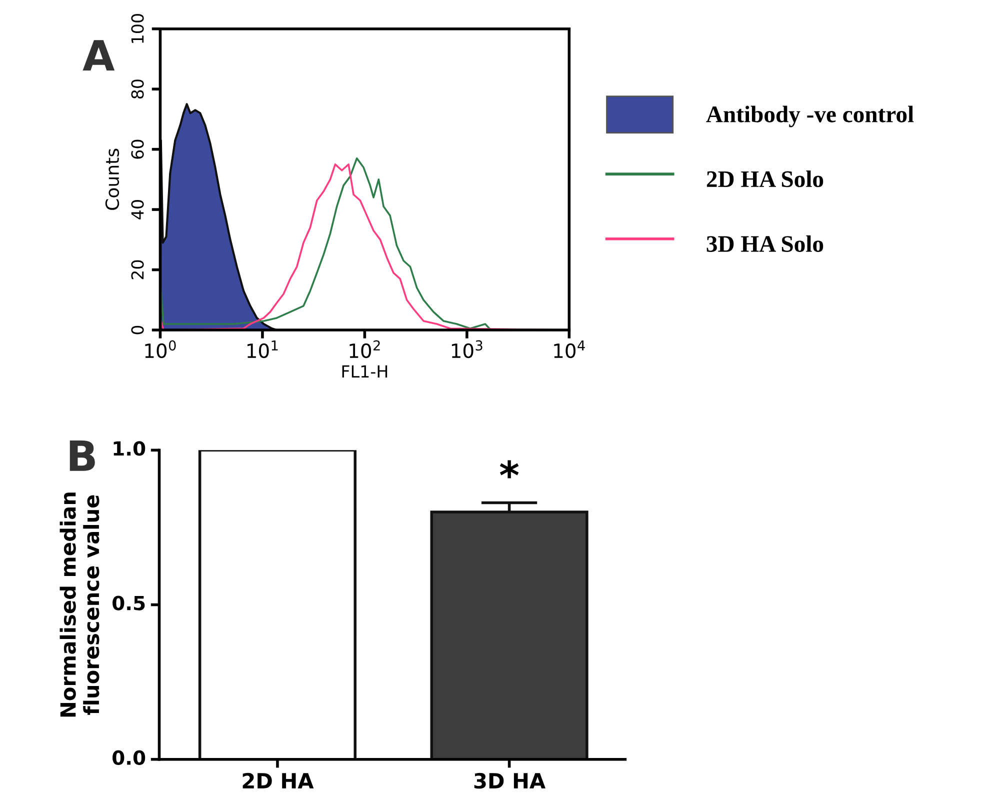 The image size is (983, 801). Describe the element at coordinates (810, 117) in the screenshot. I see `legend-label: Antibody -ve control` at that location.